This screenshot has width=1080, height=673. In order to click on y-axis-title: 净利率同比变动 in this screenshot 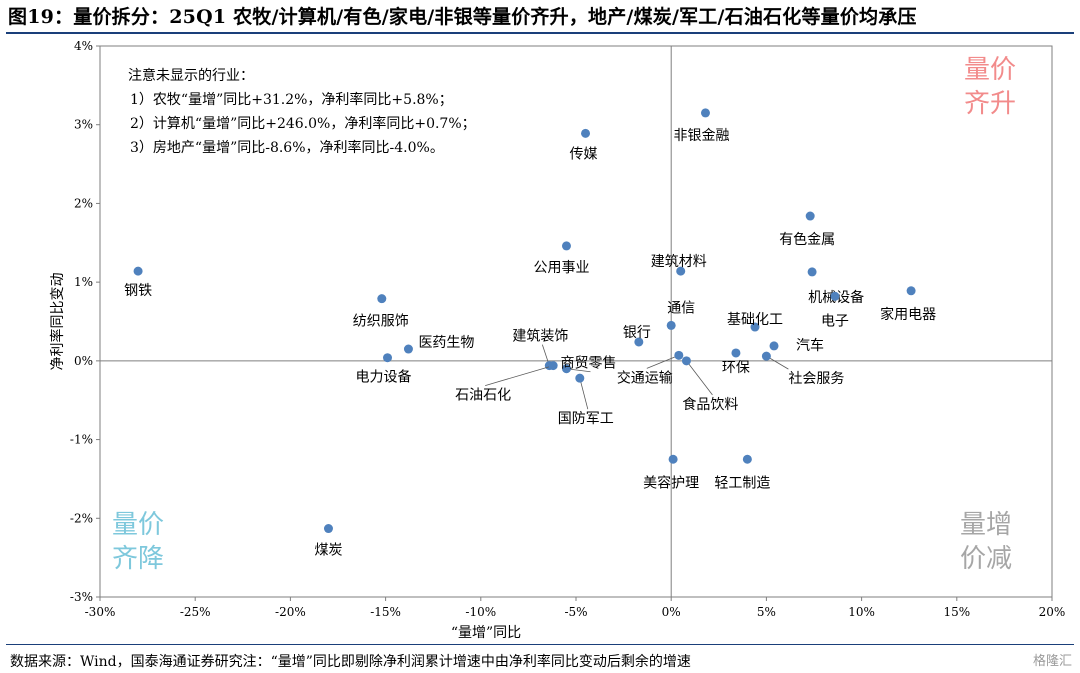, I will do `click(57, 322)`.